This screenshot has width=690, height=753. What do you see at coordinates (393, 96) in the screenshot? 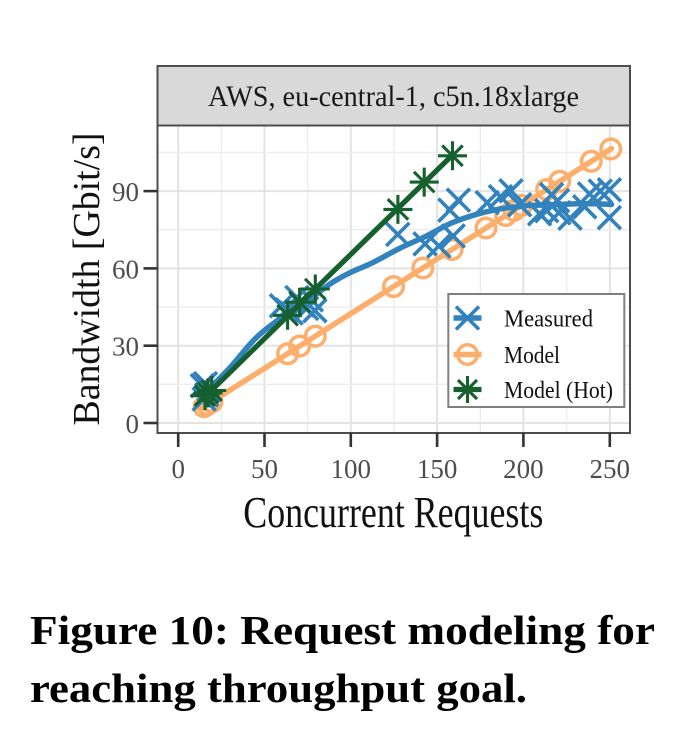
I see `svg-text:AWS, eu-central-1, c5n.18xlarg: AWS, eu-central-1, c5n.18xlarge` at bounding box center [393, 96].